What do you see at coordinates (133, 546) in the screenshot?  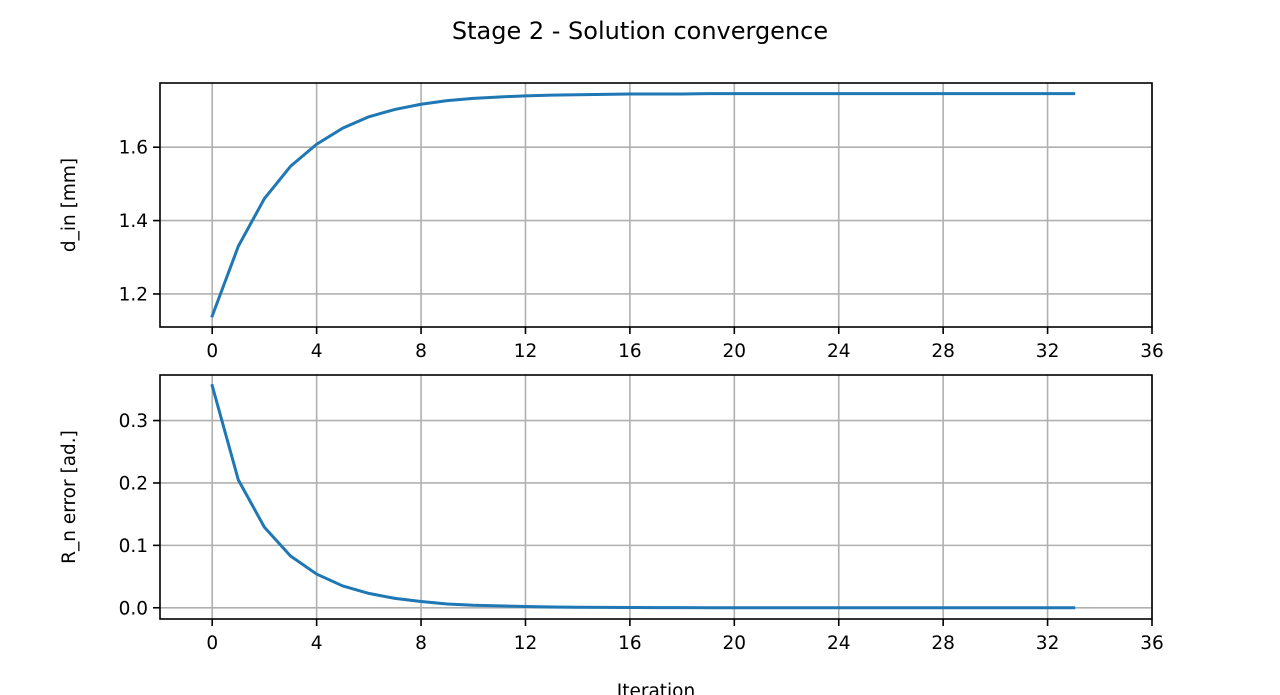 I see `y-tick-label: 0.1` at bounding box center [133, 546].